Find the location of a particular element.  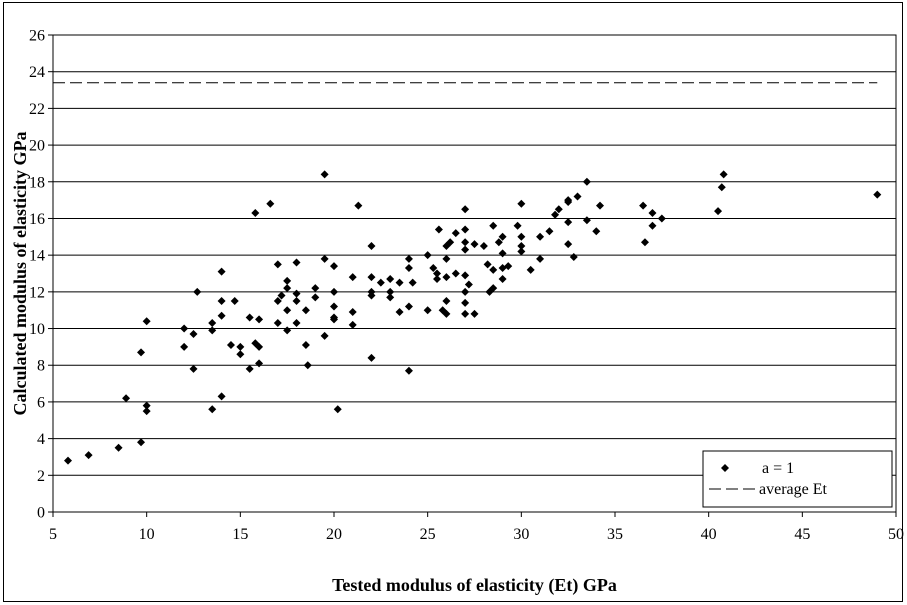

x-tick-label: 20 is located at coordinates (334, 534).